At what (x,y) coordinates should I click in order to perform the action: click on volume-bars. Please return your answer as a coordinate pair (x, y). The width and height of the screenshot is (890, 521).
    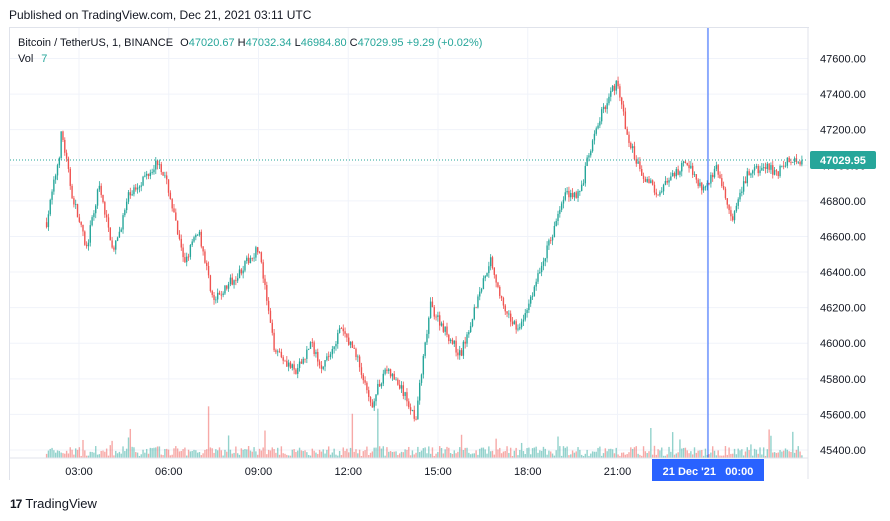
    Looking at the image, I should click on (424, 432).